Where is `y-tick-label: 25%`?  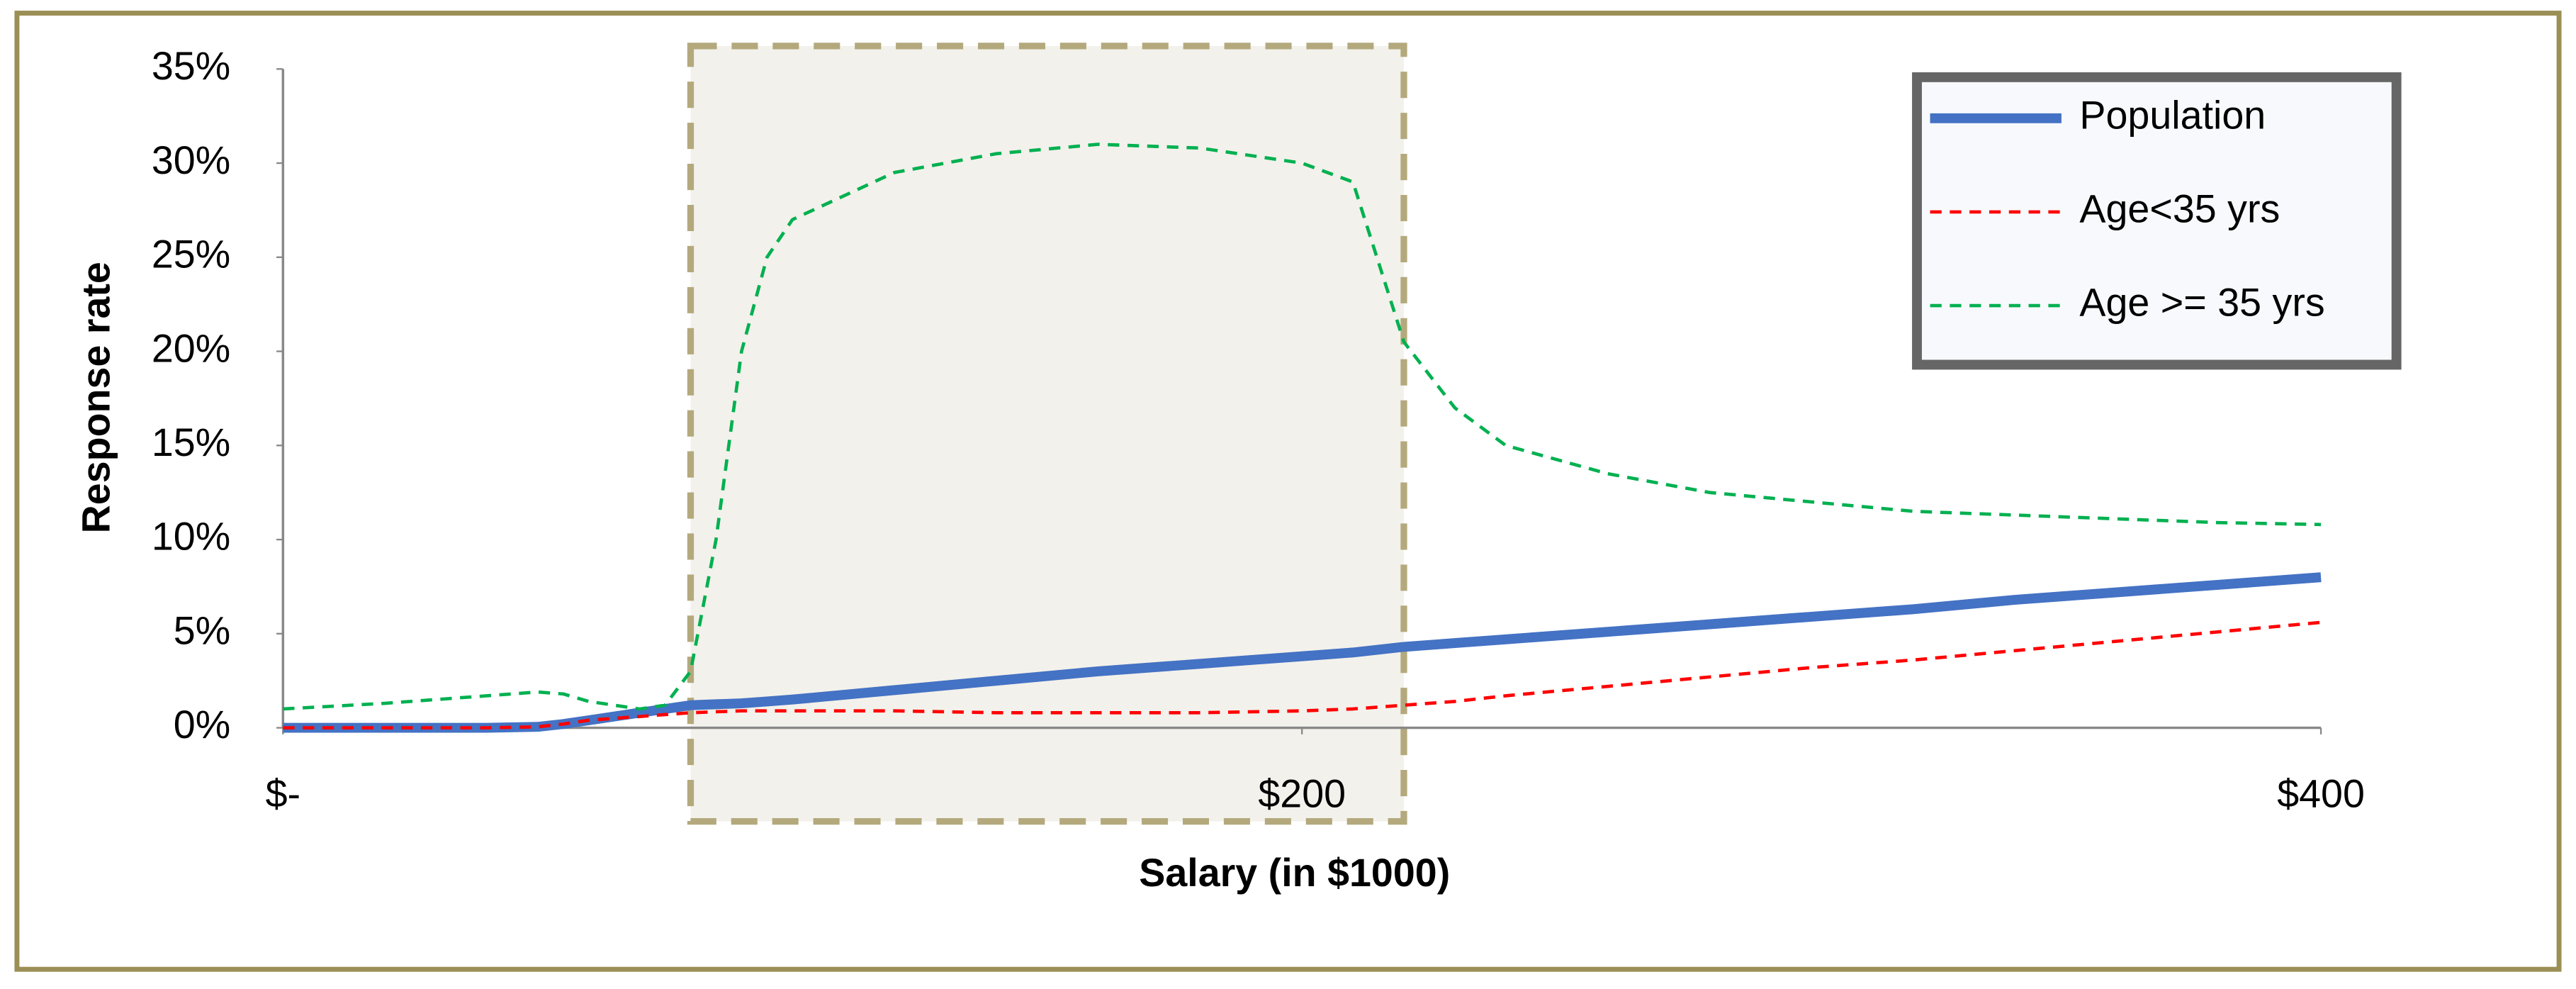
y-tick-label: 25% is located at coordinates (191, 254).